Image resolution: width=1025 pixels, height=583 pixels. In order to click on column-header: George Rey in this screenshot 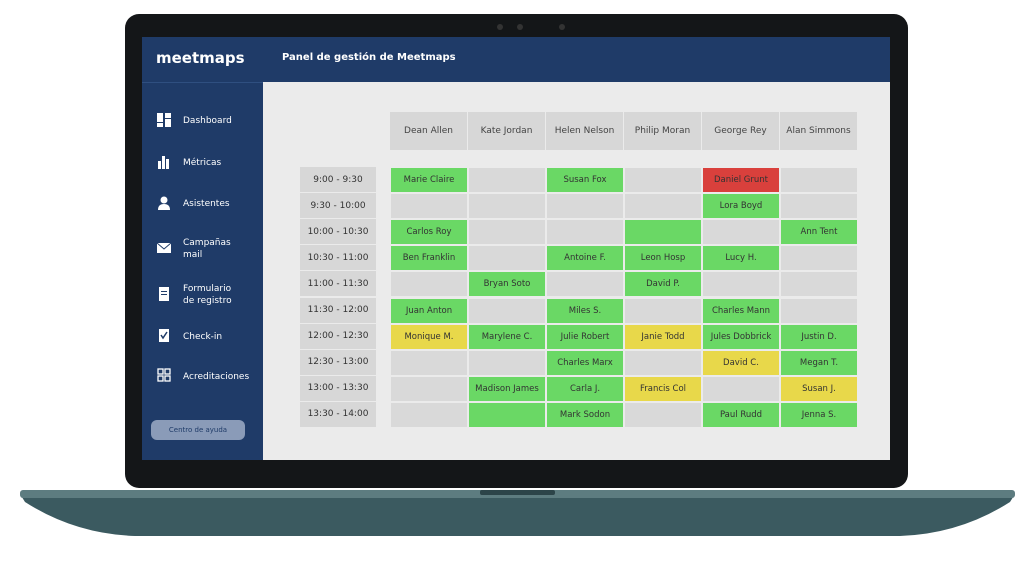, I will do `click(741, 131)`.